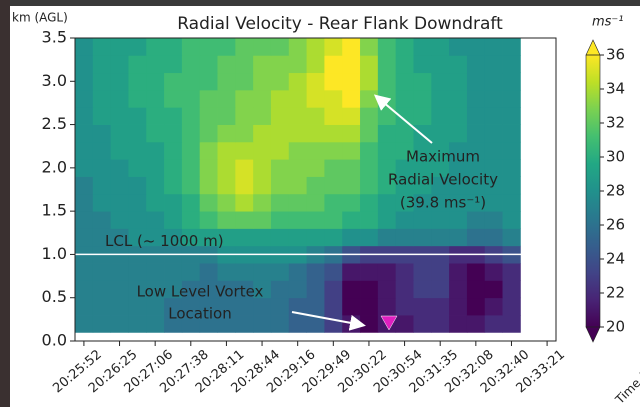 The image size is (640, 407). I want to click on colorbar-tick-label: 34, so click(615, 89).